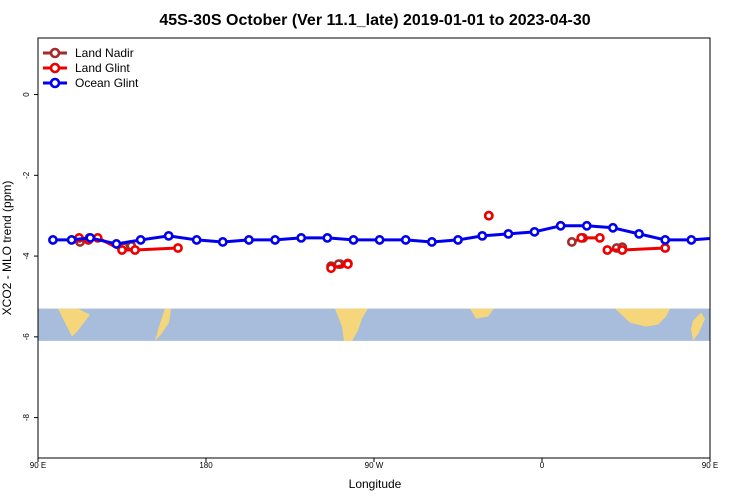 The width and height of the screenshot is (750, 500). I want to click on series-ocean-glint, so click(397, 234).